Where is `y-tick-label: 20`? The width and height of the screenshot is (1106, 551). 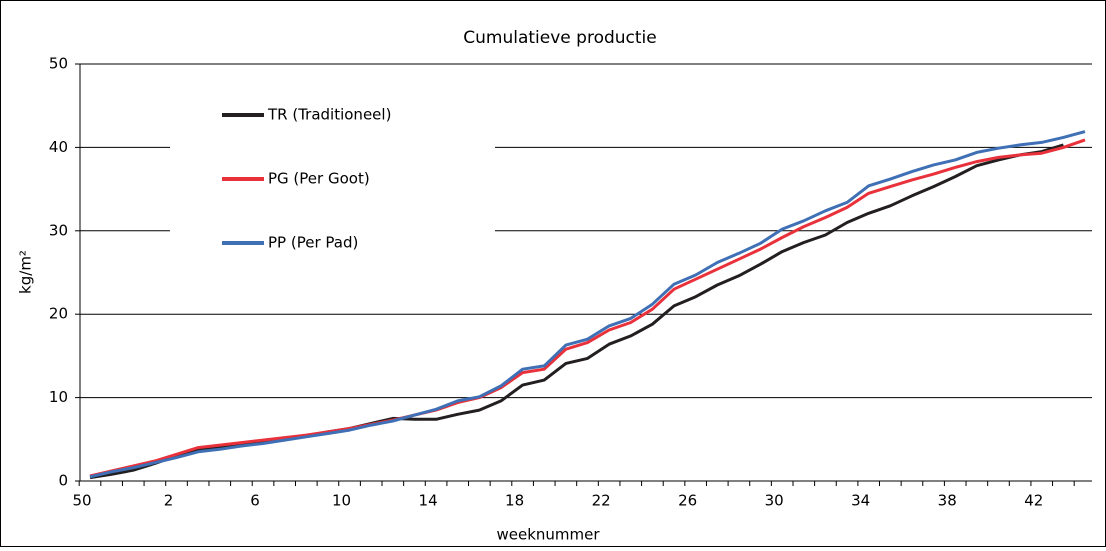
y-tick-label: 20 is located at coordinates (58, 314).